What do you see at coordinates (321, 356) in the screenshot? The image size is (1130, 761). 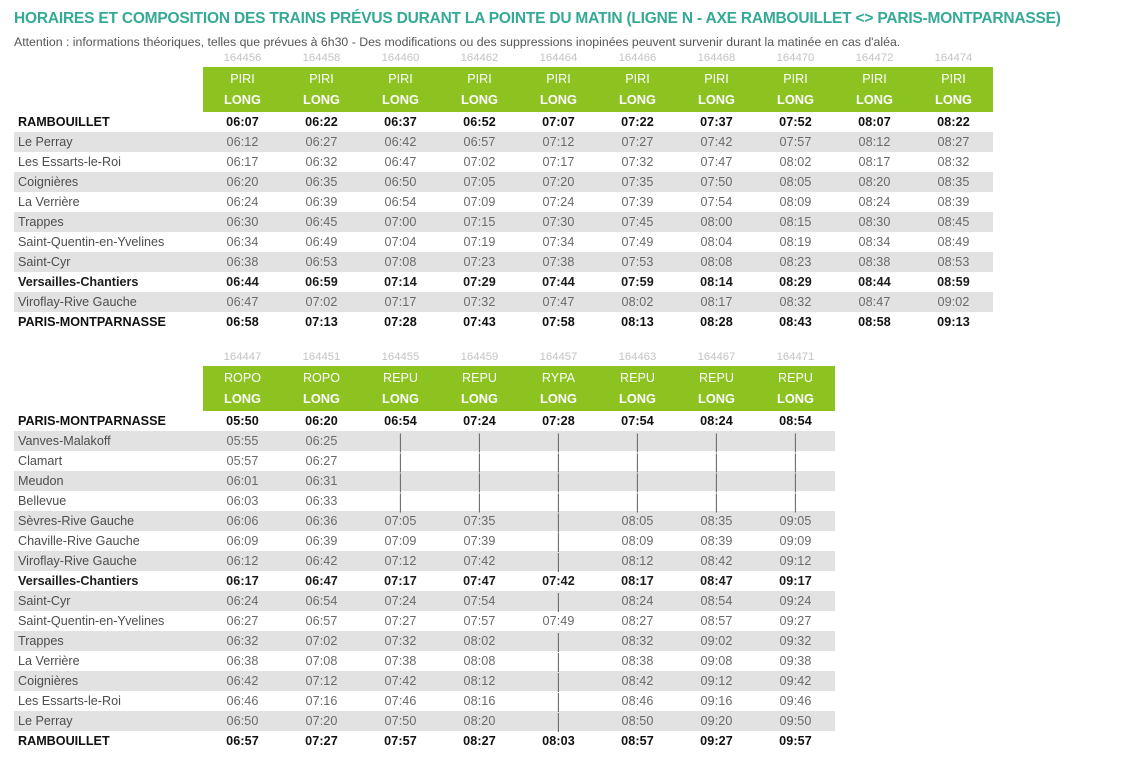 I see `train-number: 164451` at bounding box center [321, 356].